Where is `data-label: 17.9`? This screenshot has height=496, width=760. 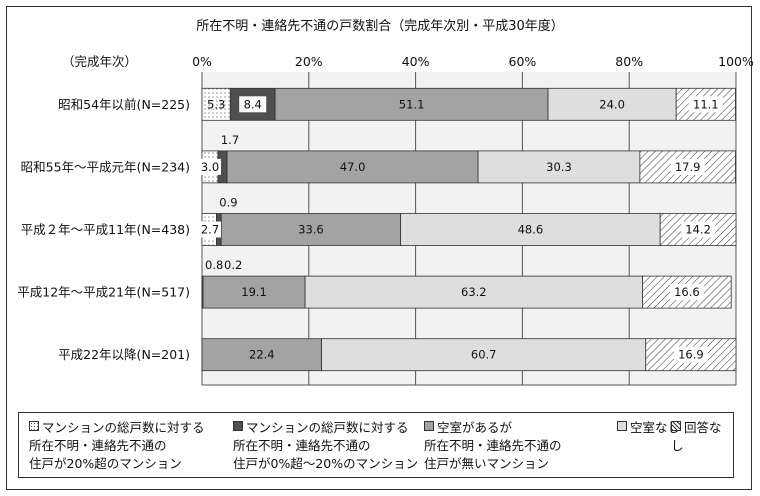
data-label: 17.9 is located at coordinates (688, 167).